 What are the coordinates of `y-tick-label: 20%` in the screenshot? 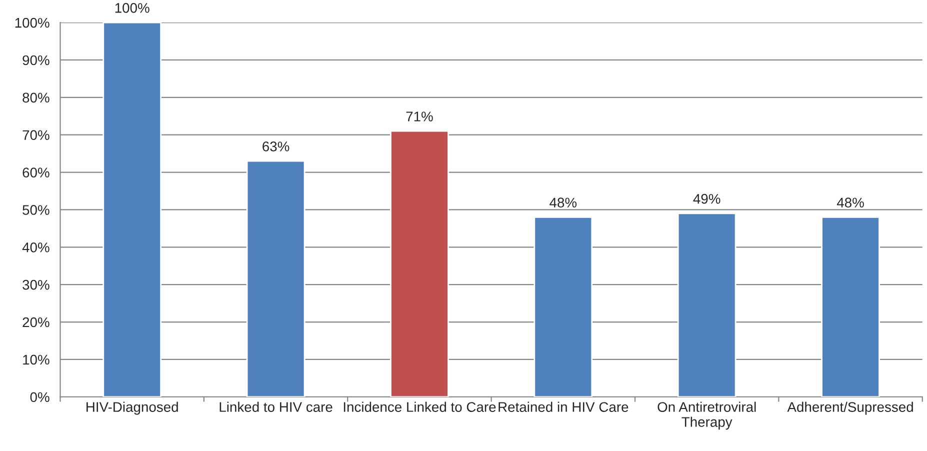 It's located at (36, 322).